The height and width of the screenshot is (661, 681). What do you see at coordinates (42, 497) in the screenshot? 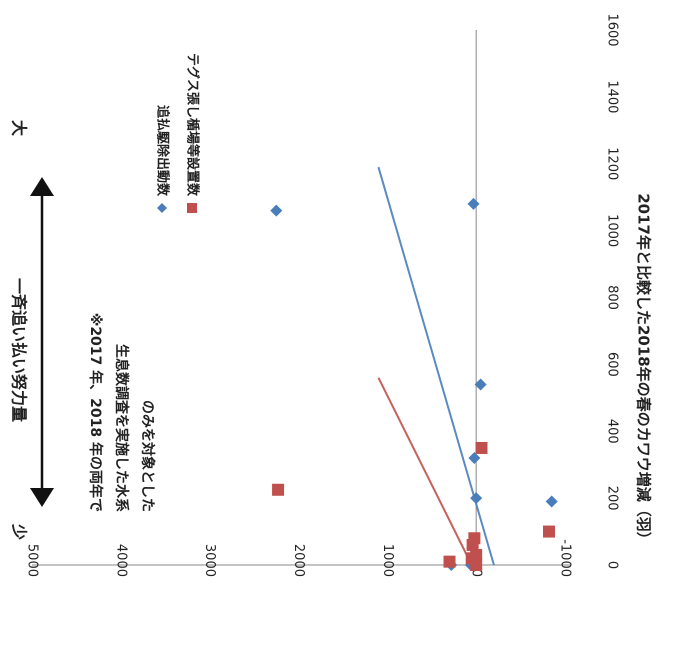
I see `arrow-head-low` at bounding box center [42, 497].